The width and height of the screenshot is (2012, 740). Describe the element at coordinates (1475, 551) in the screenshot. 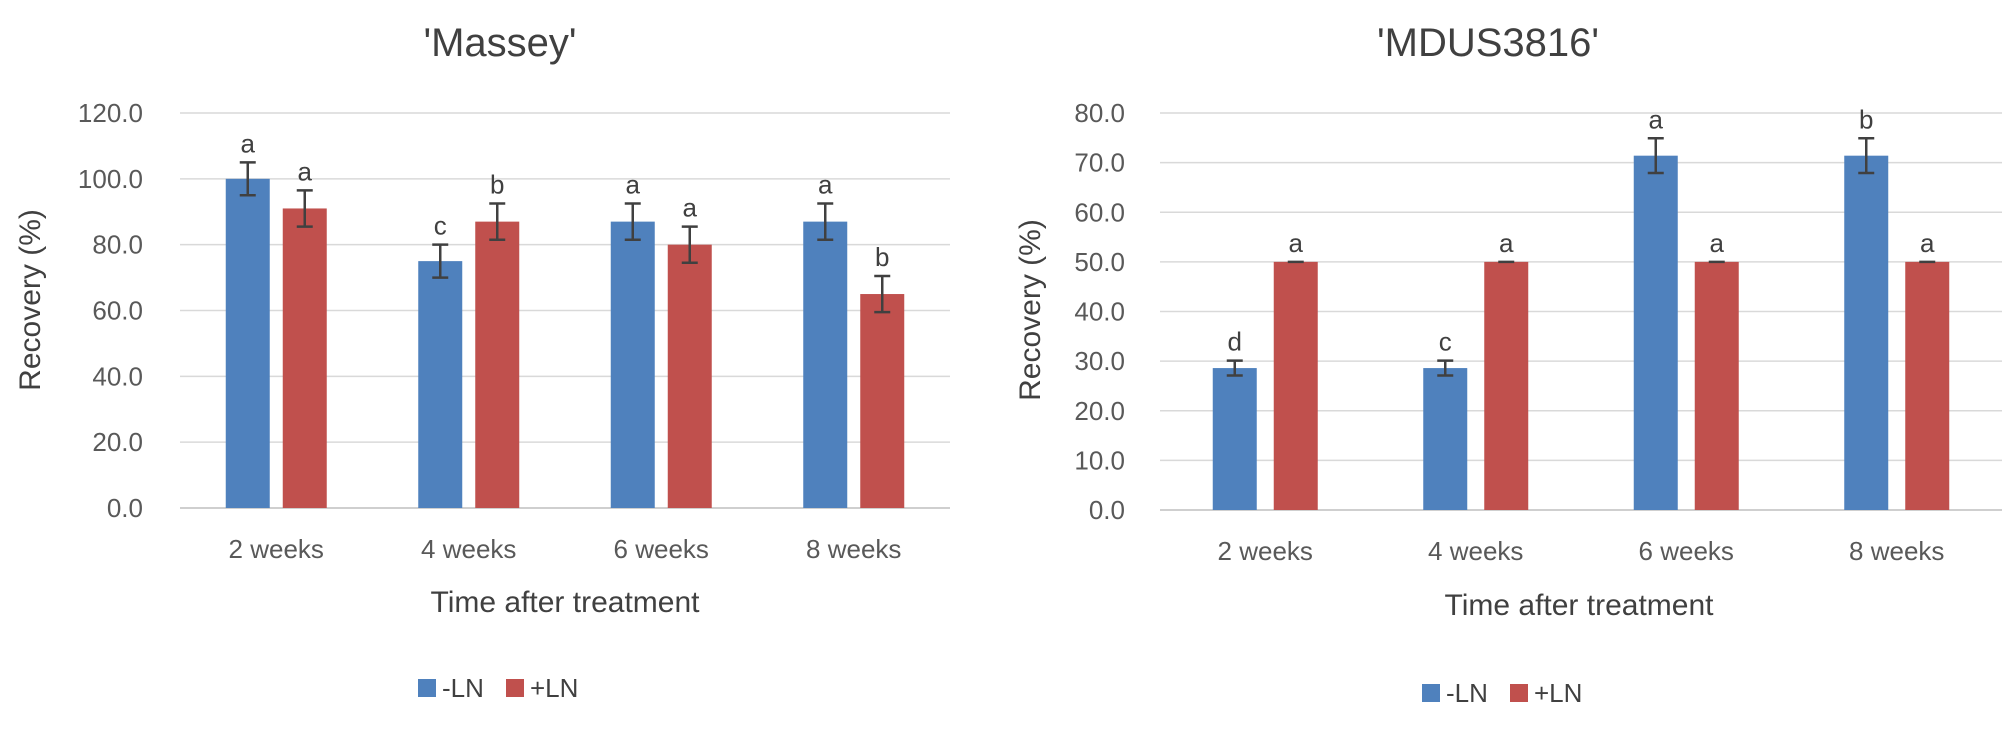

I see `chart2-x-tick-label: 4 weeks` at that location.